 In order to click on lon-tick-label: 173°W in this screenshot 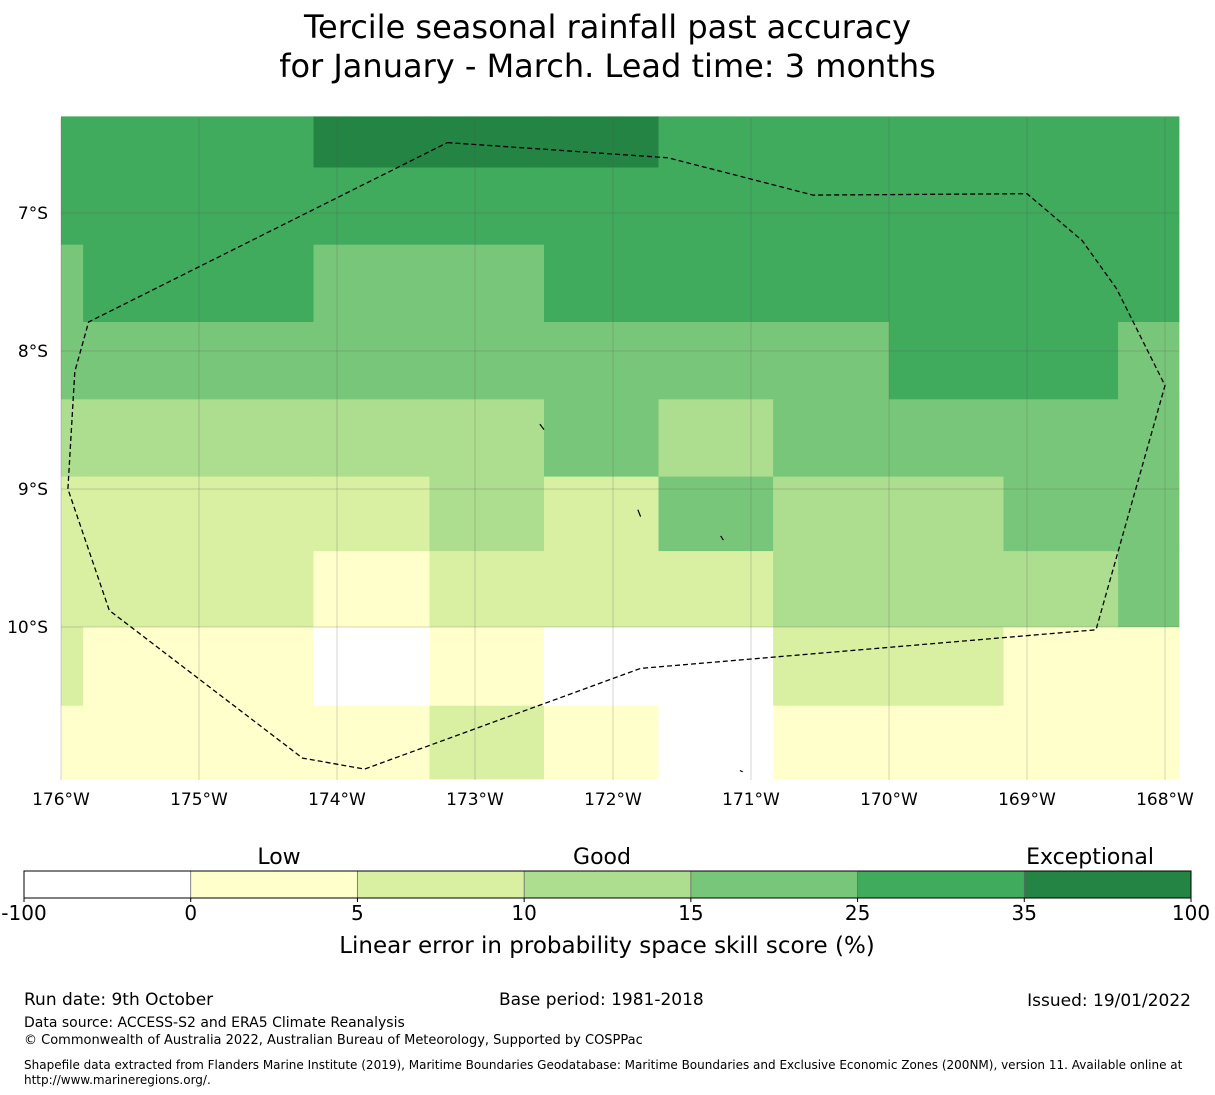, I will do `click(475, 800)`.